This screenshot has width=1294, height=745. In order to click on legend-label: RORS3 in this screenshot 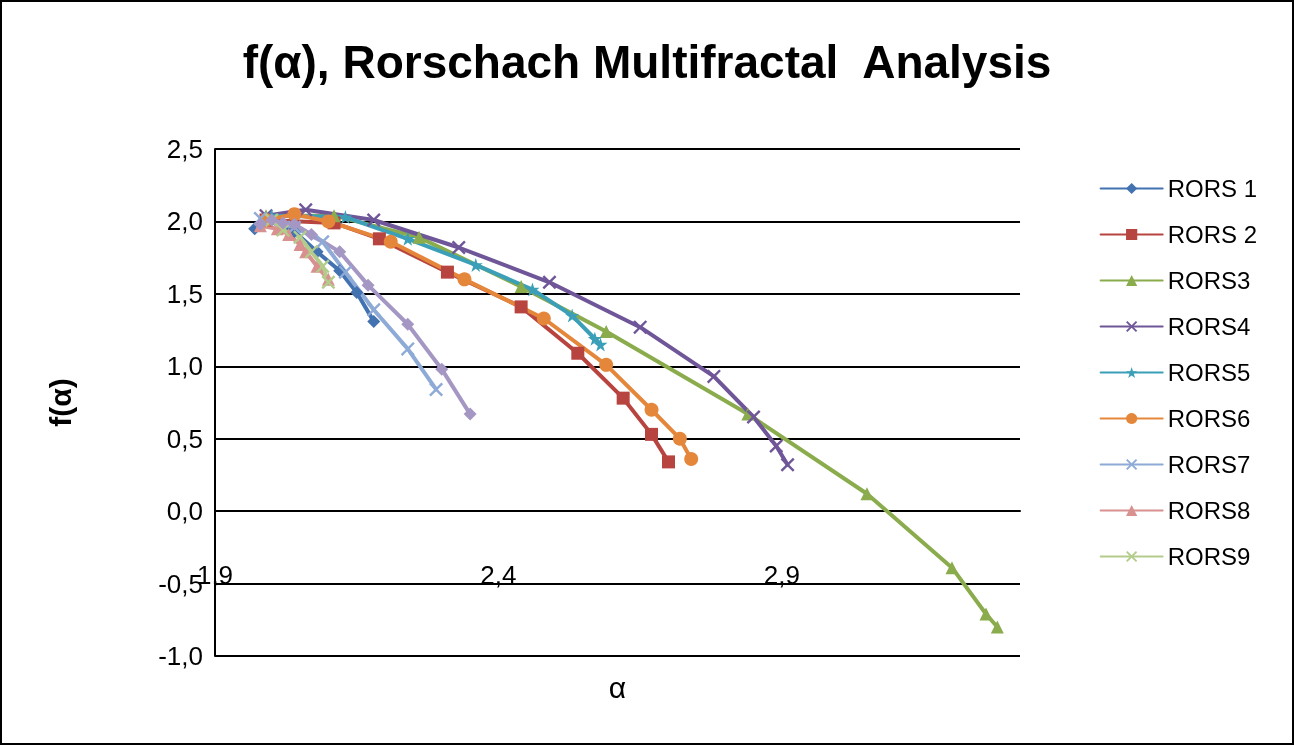, I will do `click(1209, 280)`.